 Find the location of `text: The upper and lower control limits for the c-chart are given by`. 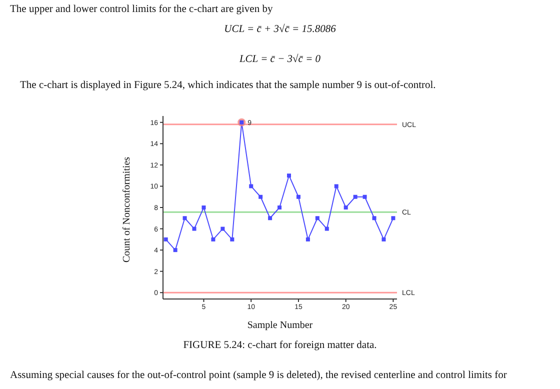

text: The upper and lower control limits for the c-chart are given by is located at coordinates (142, 9).